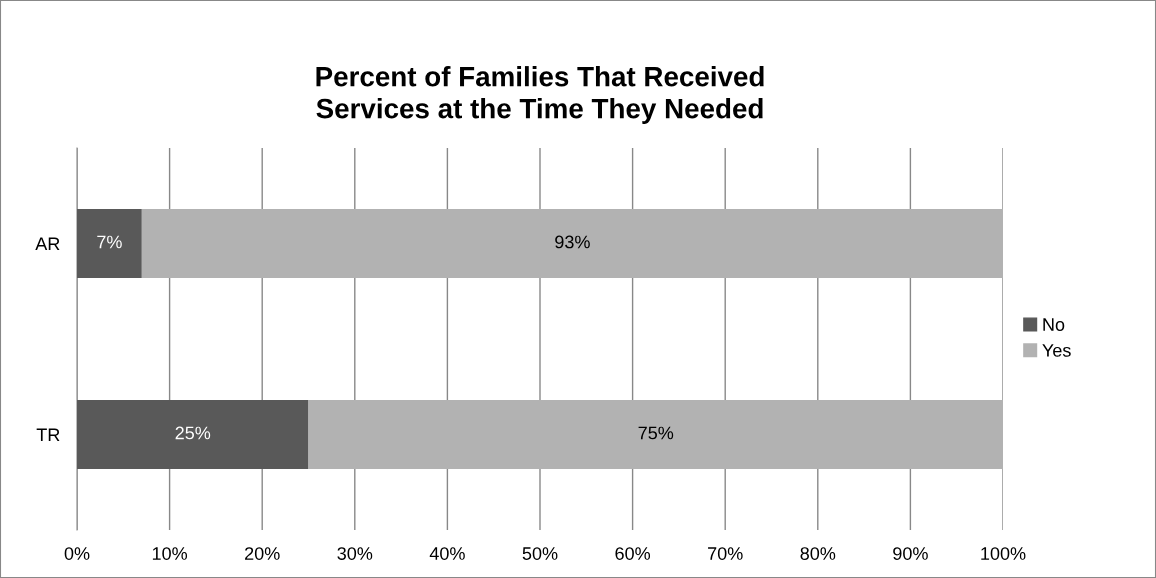 The image size is (1156, 578). I want to click on x-tick-label: 0%, so click(77, 553).